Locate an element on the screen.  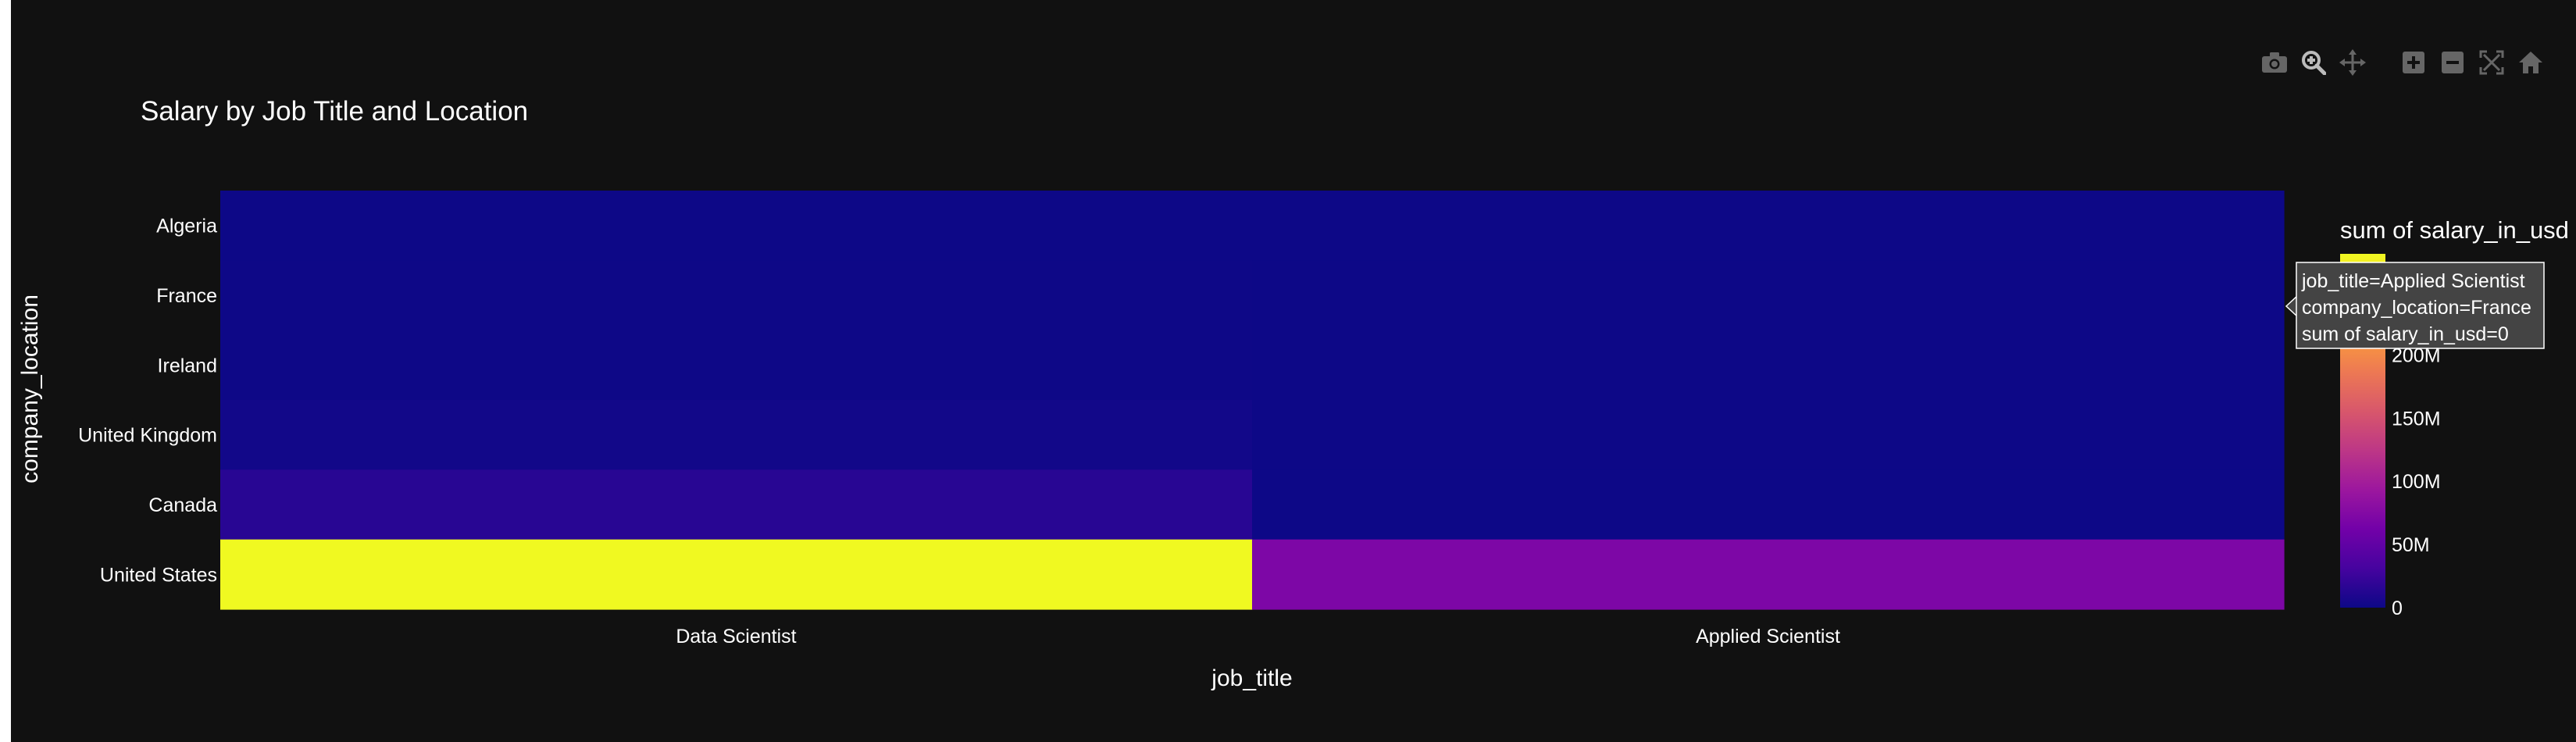
heatmap-cell: Applied Scientist / Algeria is located at coordinates (1768, 226).